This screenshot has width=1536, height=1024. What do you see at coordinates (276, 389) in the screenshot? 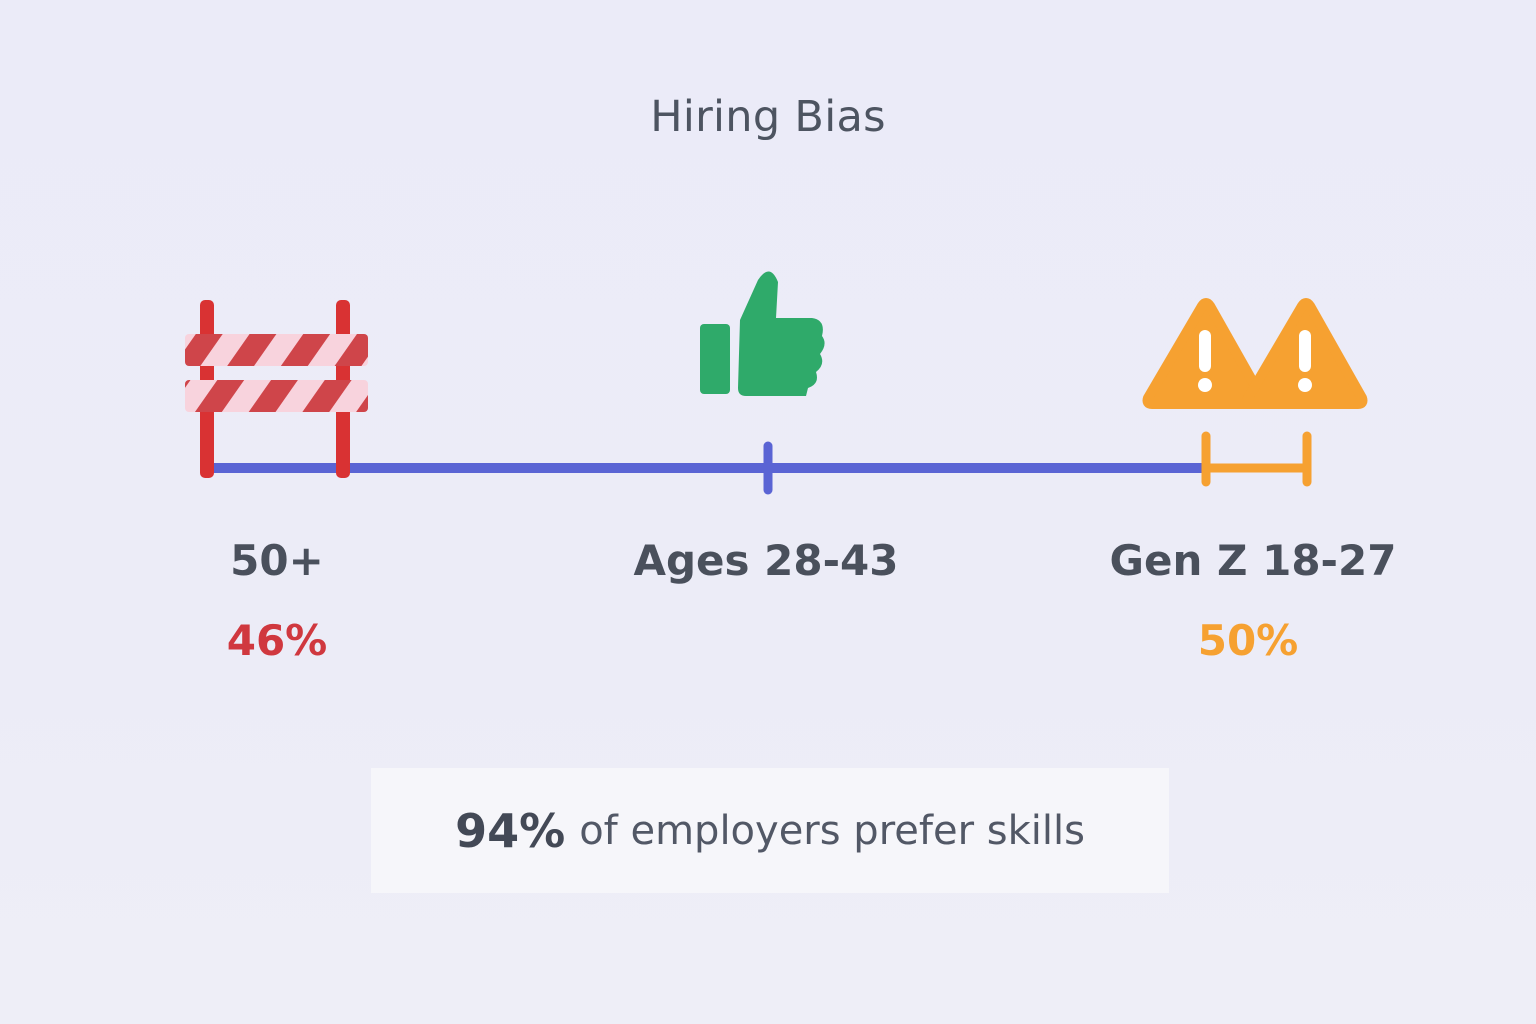
I see `barrier-icon` at bounding box center [276, 389].